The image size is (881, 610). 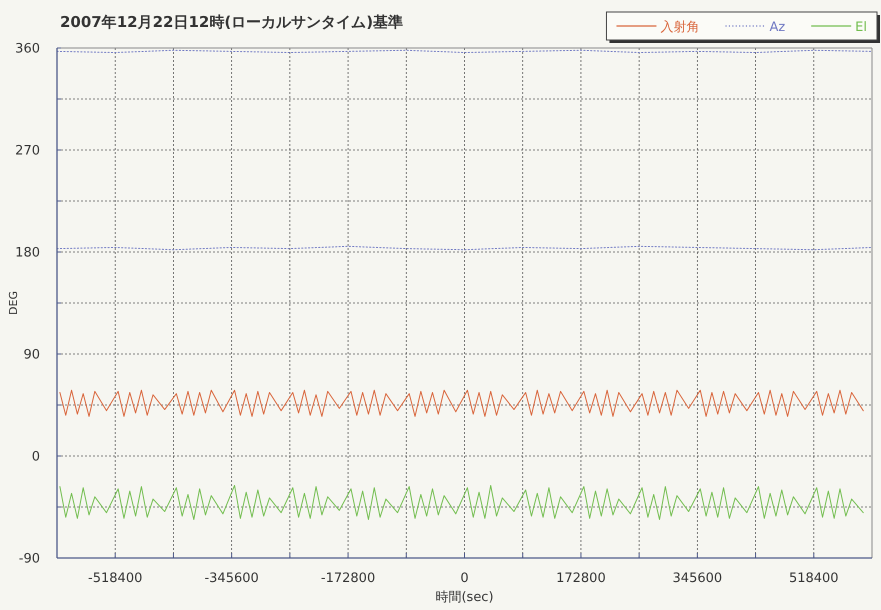 What do you see at coordinates (115, 578) in the screenshot?
I see `x-tick-label: -518400` at bounding box center [115, 578].